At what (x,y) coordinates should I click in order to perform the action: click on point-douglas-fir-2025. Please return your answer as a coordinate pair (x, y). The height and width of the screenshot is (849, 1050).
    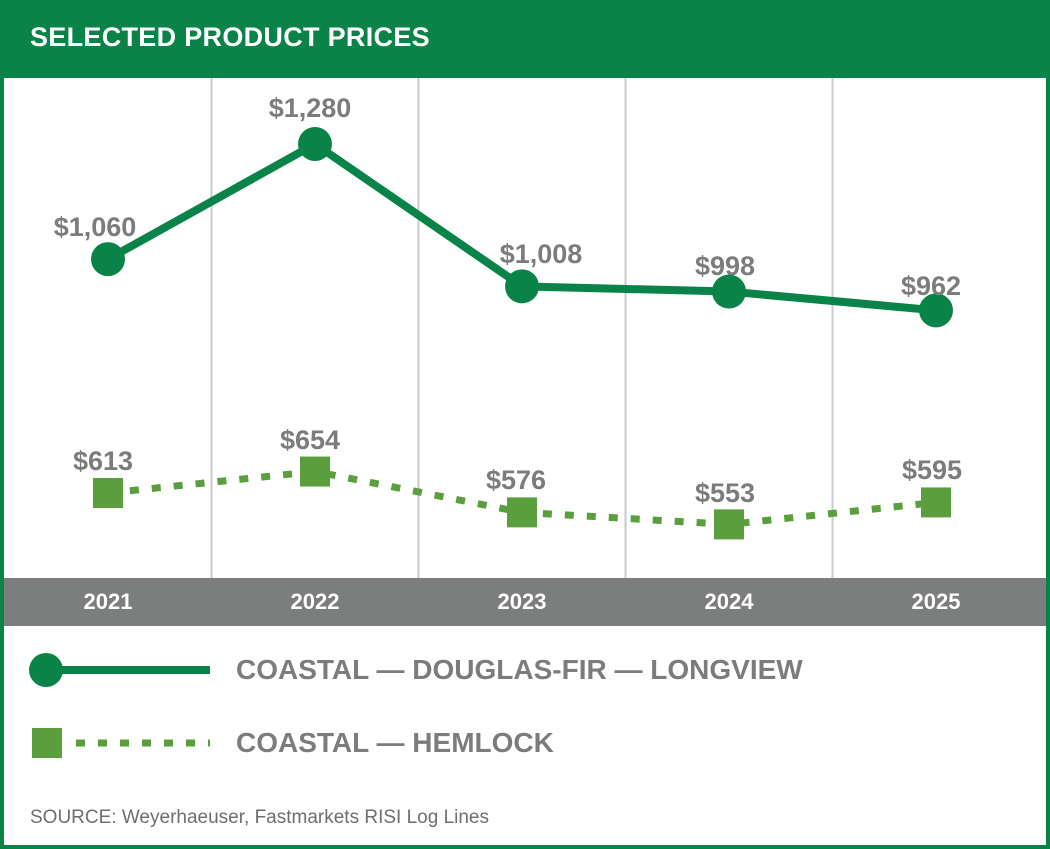
    Looking at the image, I should click on (936, 310).